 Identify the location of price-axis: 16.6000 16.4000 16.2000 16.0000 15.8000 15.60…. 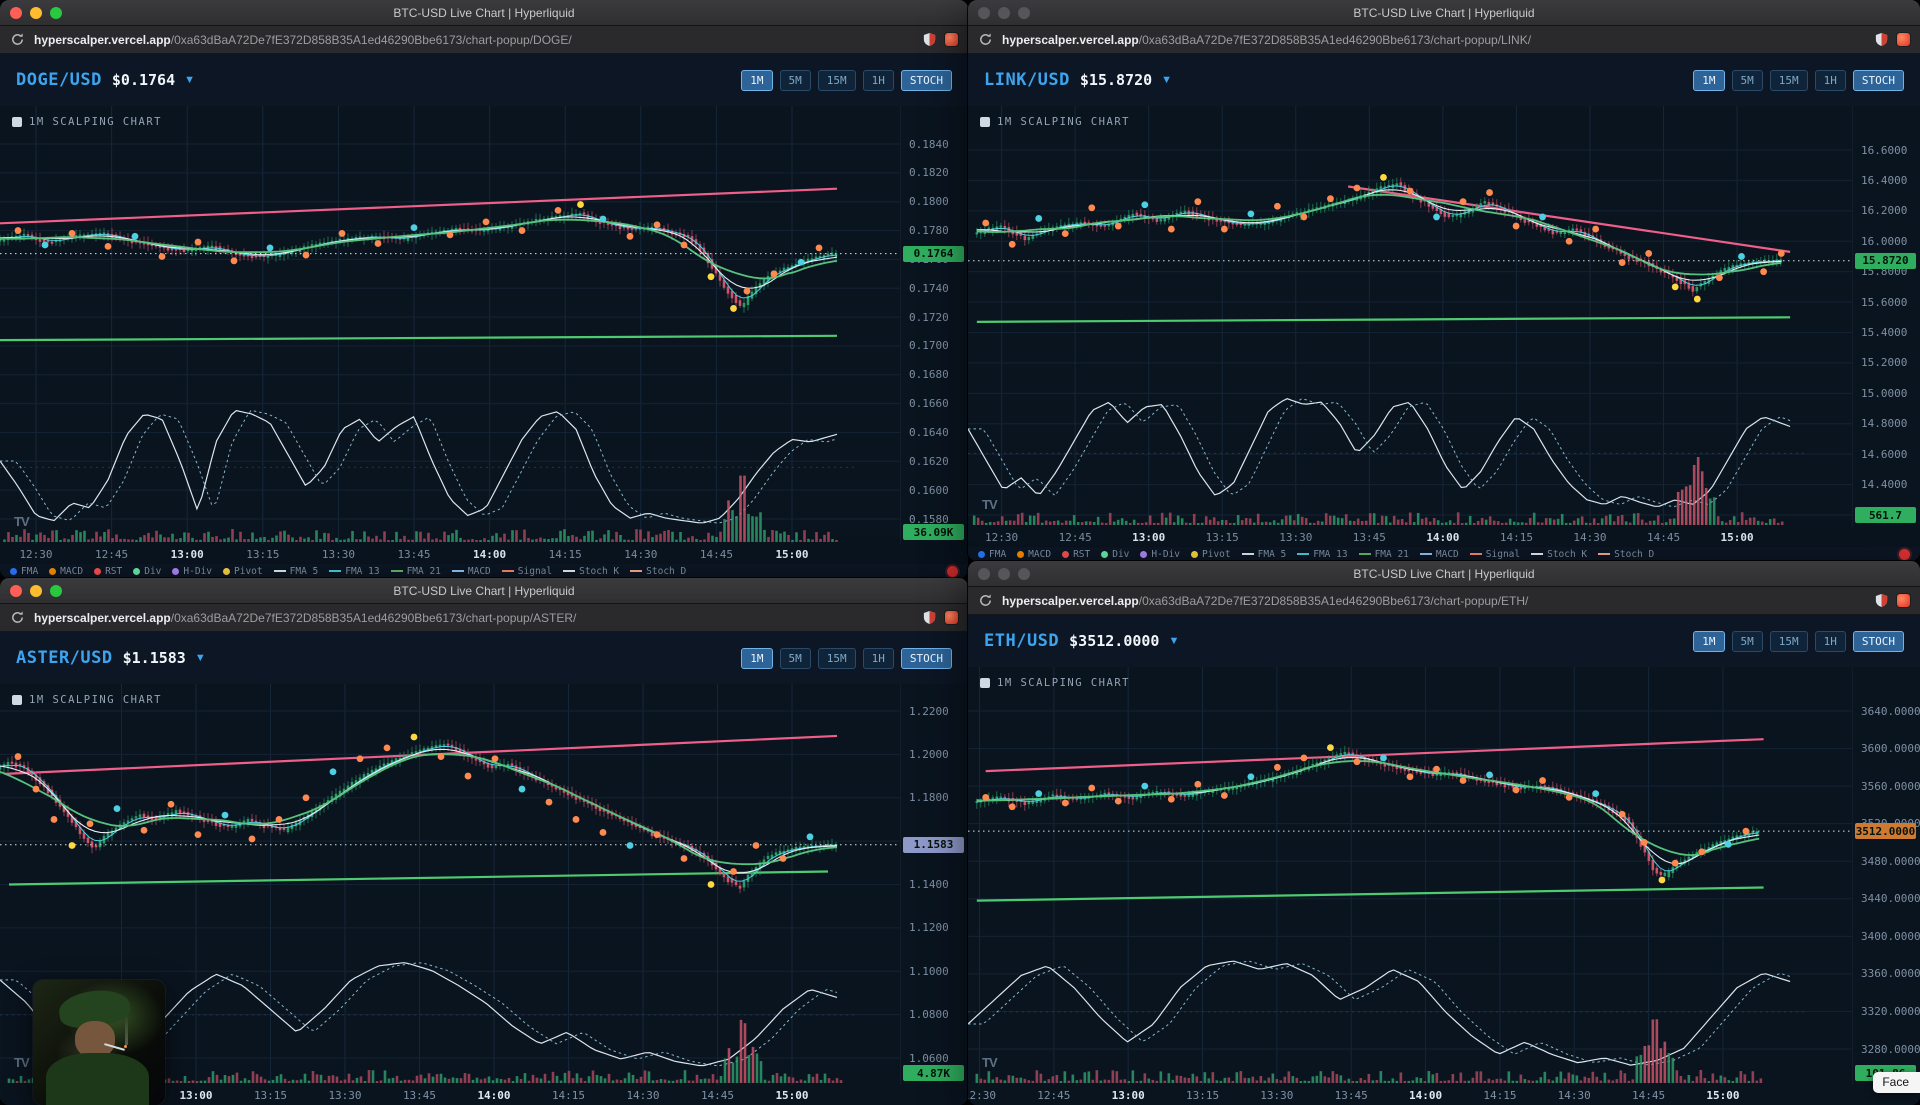
(1886, 316).